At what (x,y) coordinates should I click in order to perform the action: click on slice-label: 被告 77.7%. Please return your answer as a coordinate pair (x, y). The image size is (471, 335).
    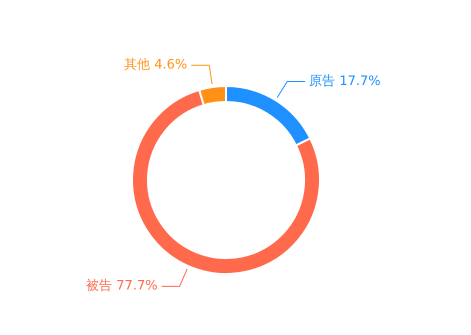
    Looking at the image, I should click on (122, 286).